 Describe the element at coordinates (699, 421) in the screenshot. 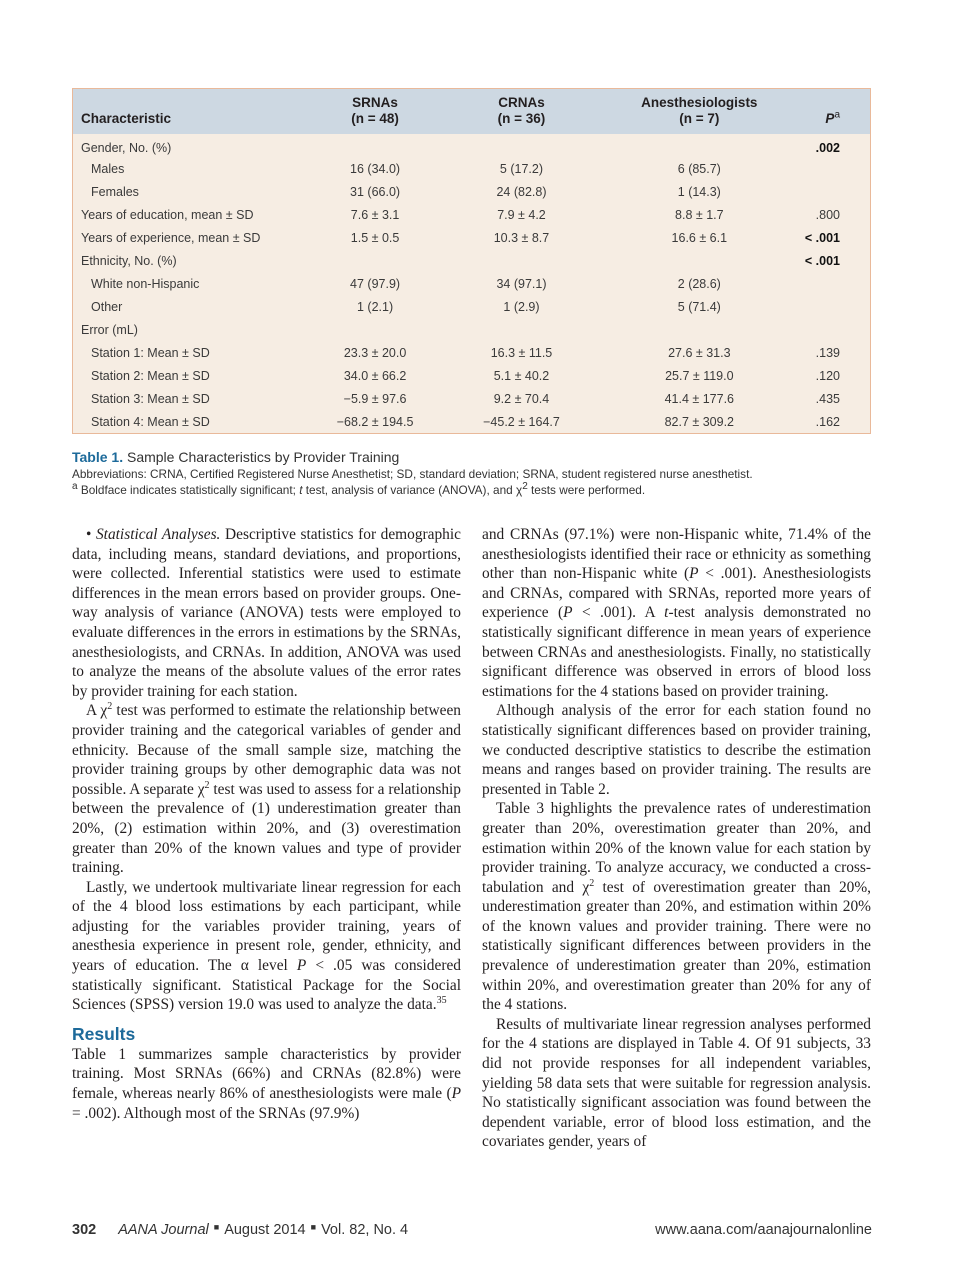

I see `cell-anesthesiologists: 82.7 ± 309.2` at that location.